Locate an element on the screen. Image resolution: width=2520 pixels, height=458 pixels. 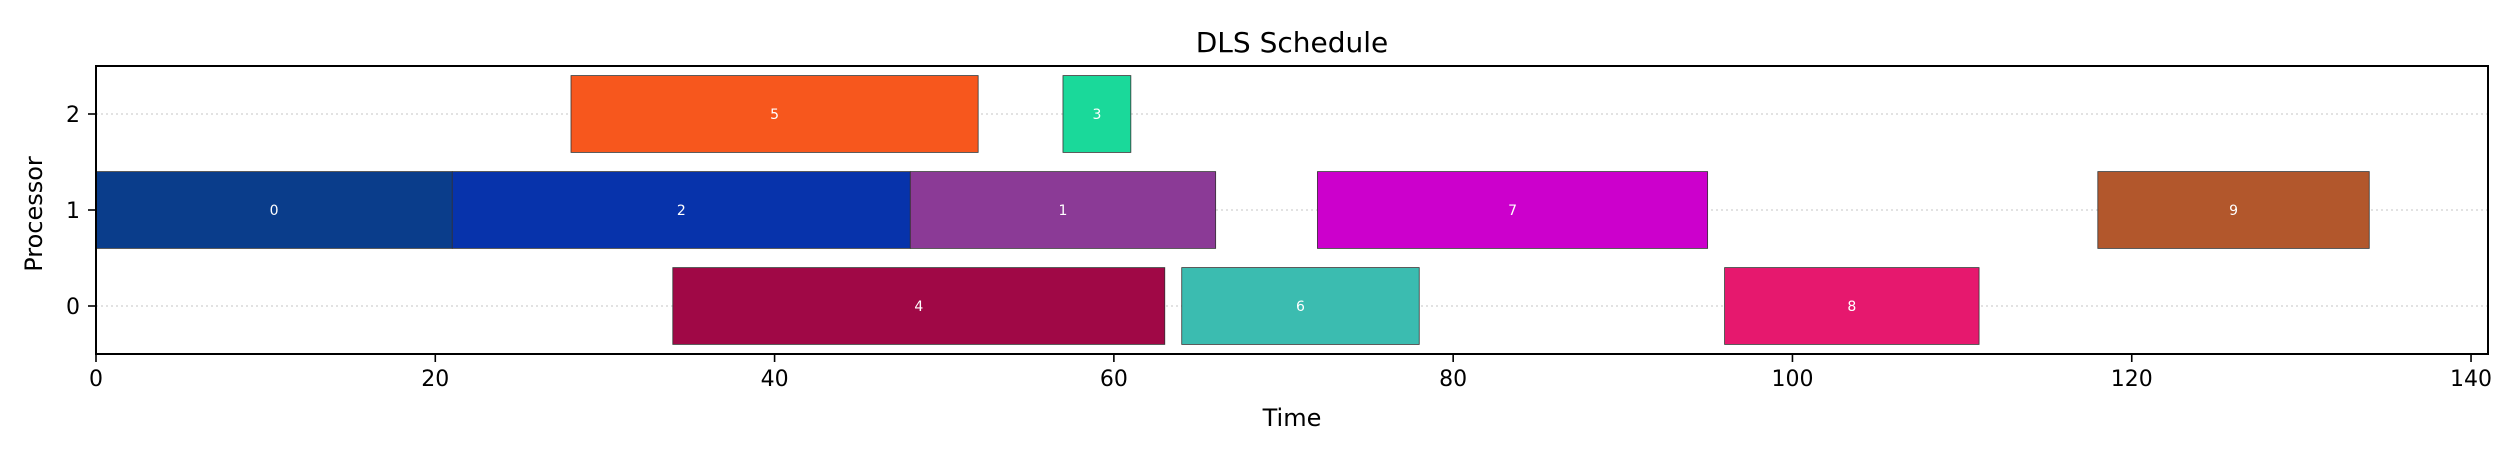
task-label-3: 3 is located at coordinates (1096, 115).